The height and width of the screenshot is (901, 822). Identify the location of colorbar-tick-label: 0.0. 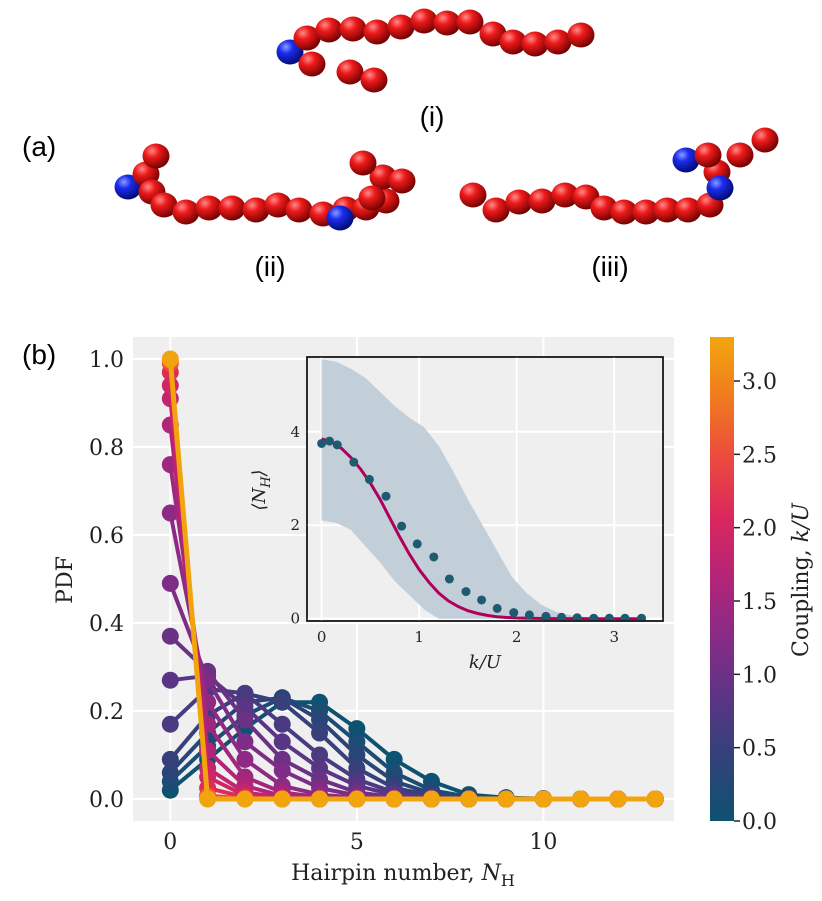
(759, 822).